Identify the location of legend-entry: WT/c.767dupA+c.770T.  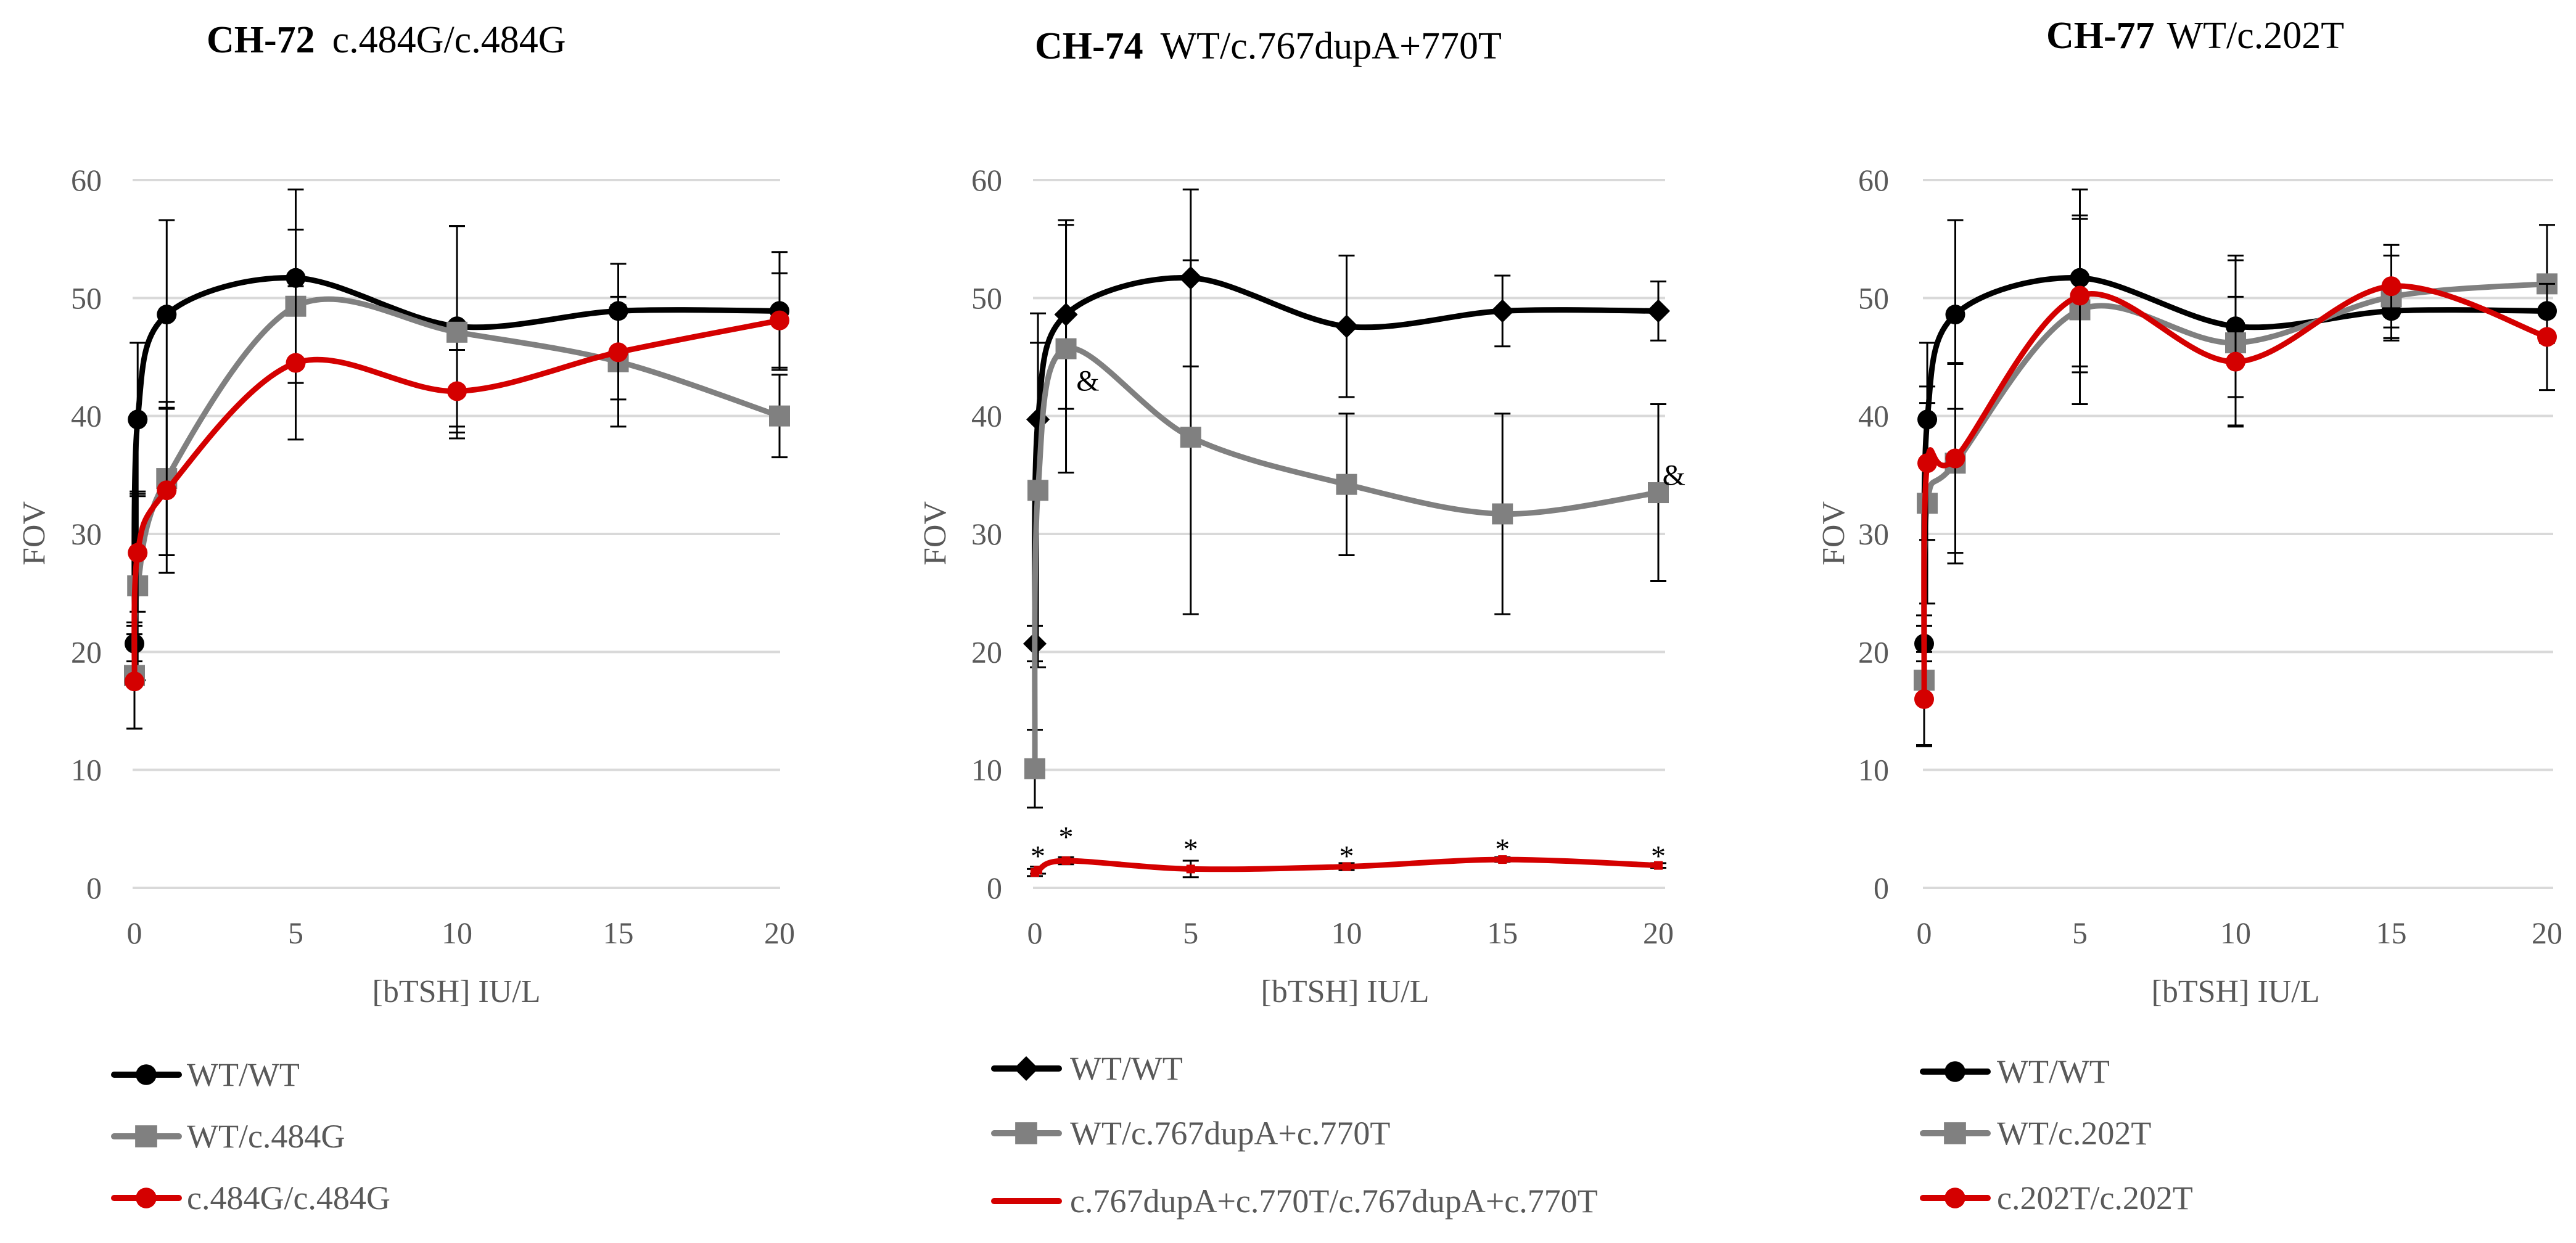
(1190, 1134).